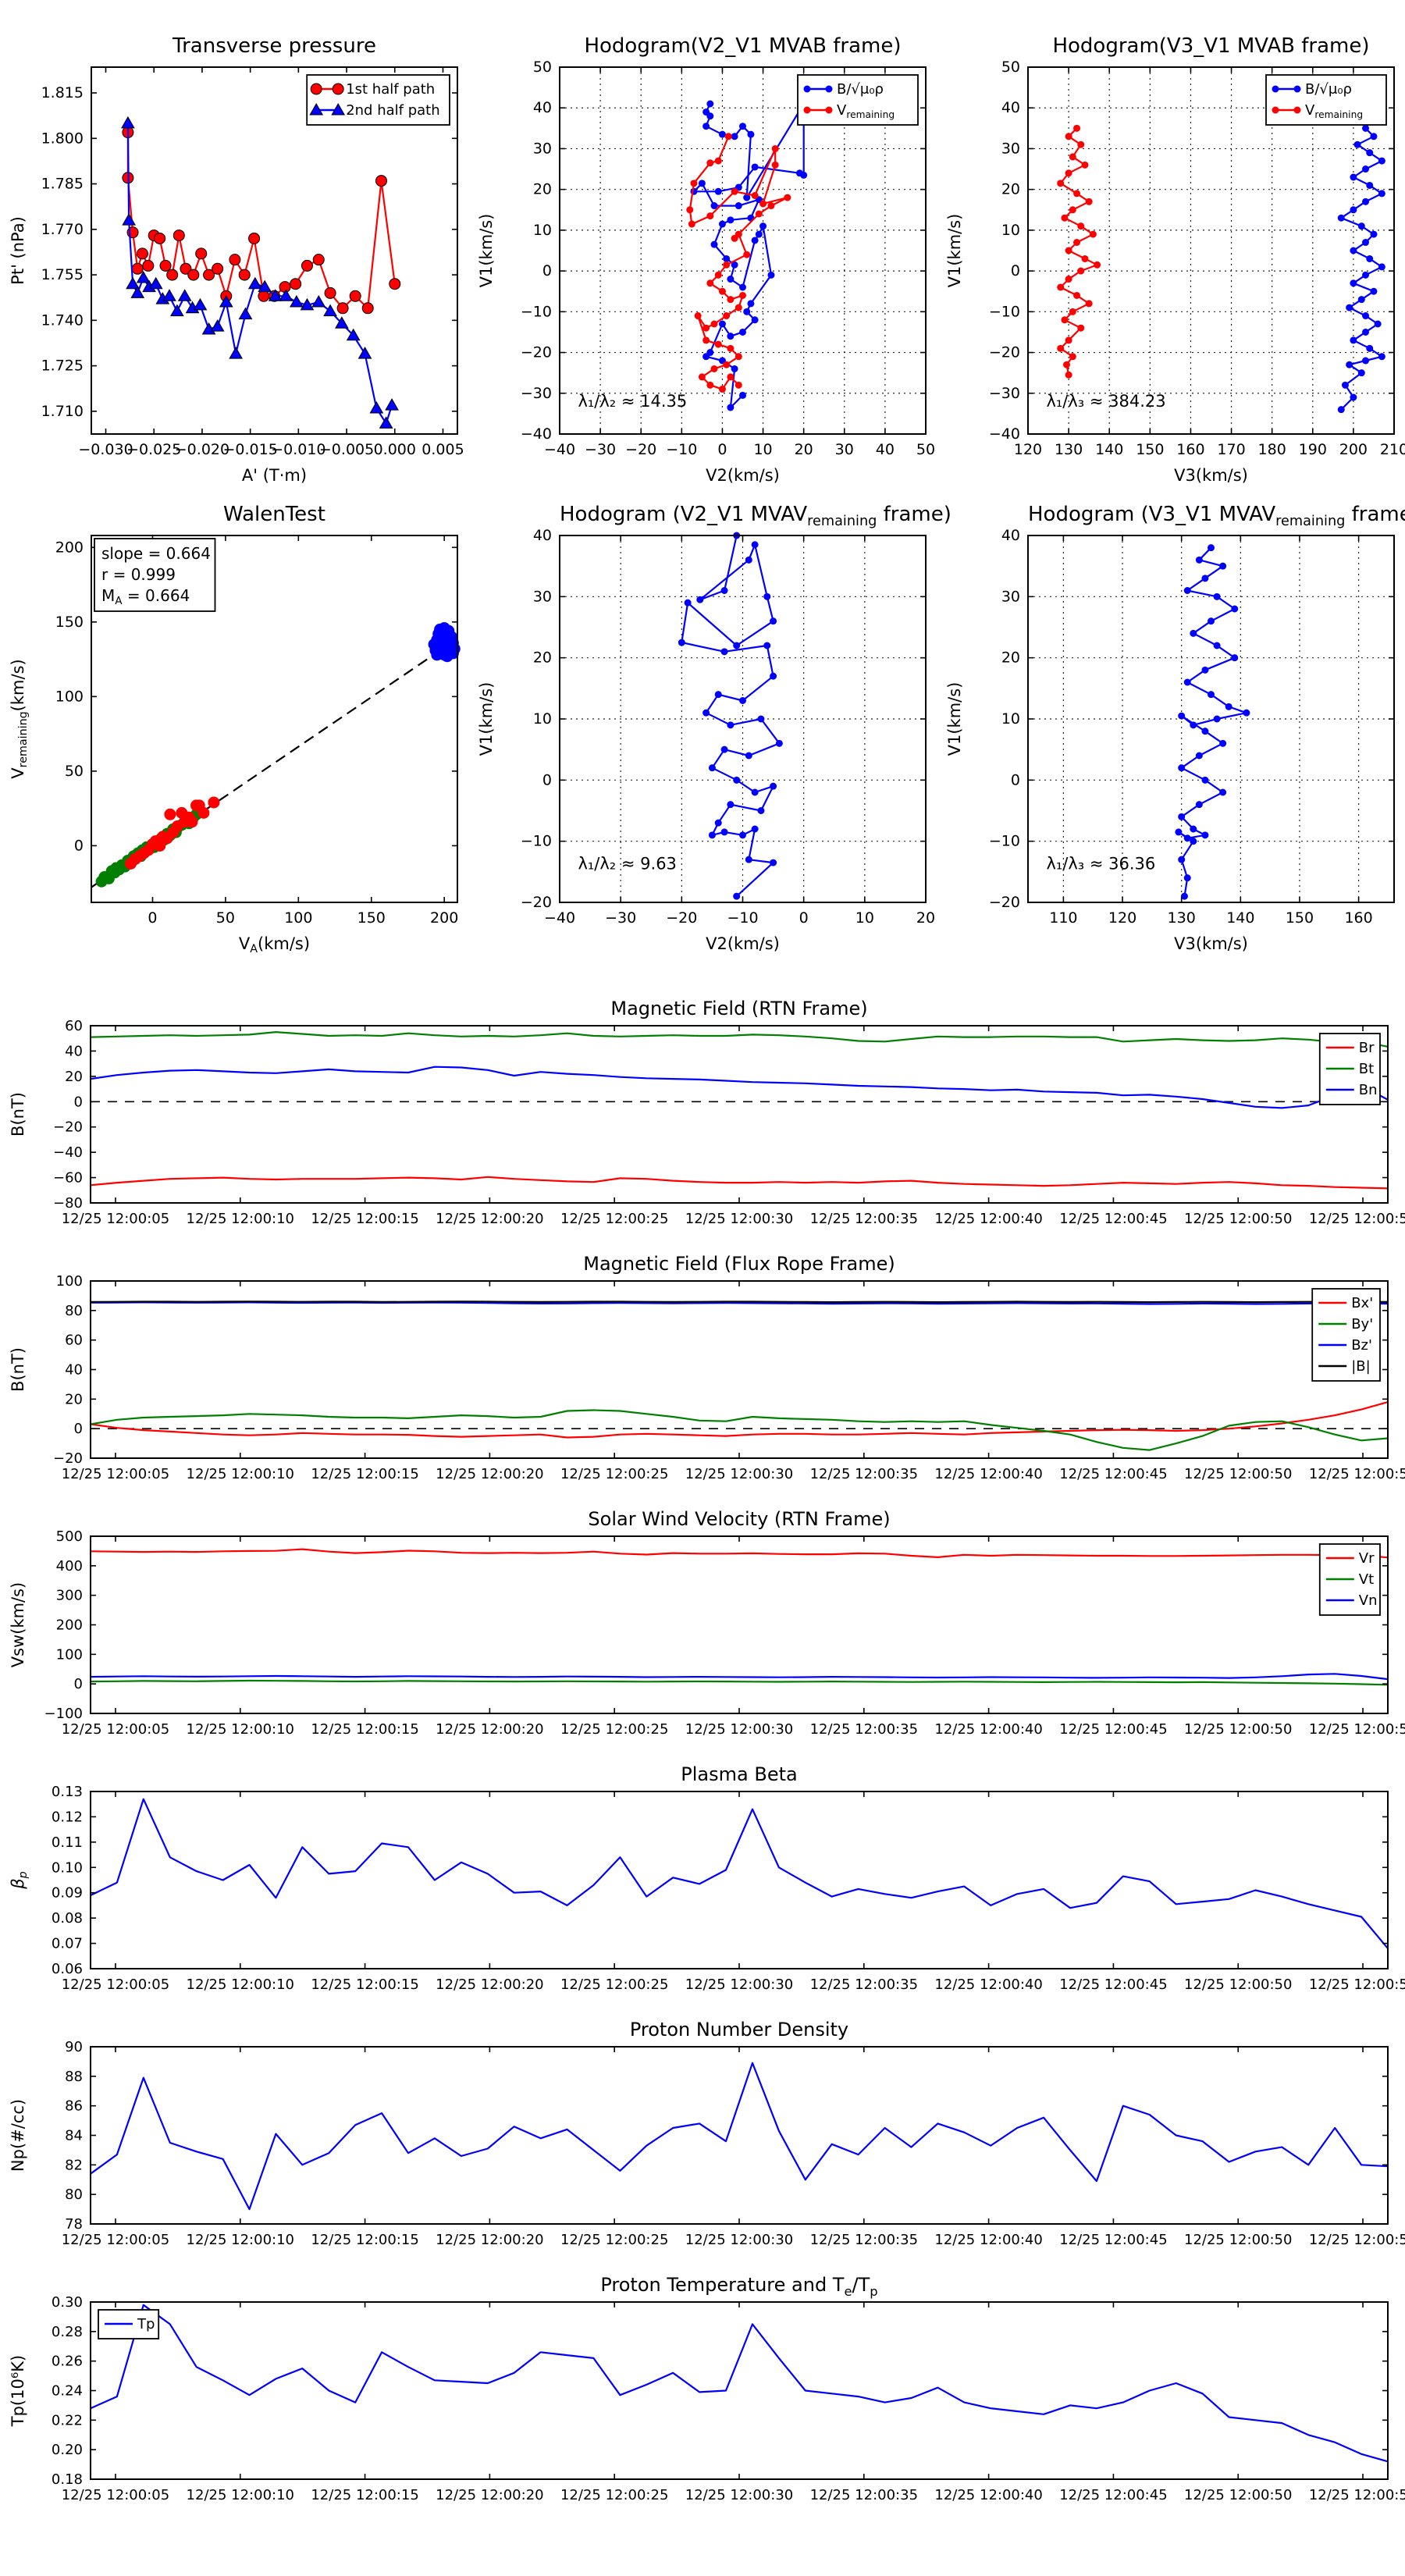 This screenshot has width=1405, height=2576. Describe the element at coordinates (739, 1009) in the screenshot. I see `chart-title-magnetic-field-rtn: Magnetic Field (RTN Frame)` at that location.